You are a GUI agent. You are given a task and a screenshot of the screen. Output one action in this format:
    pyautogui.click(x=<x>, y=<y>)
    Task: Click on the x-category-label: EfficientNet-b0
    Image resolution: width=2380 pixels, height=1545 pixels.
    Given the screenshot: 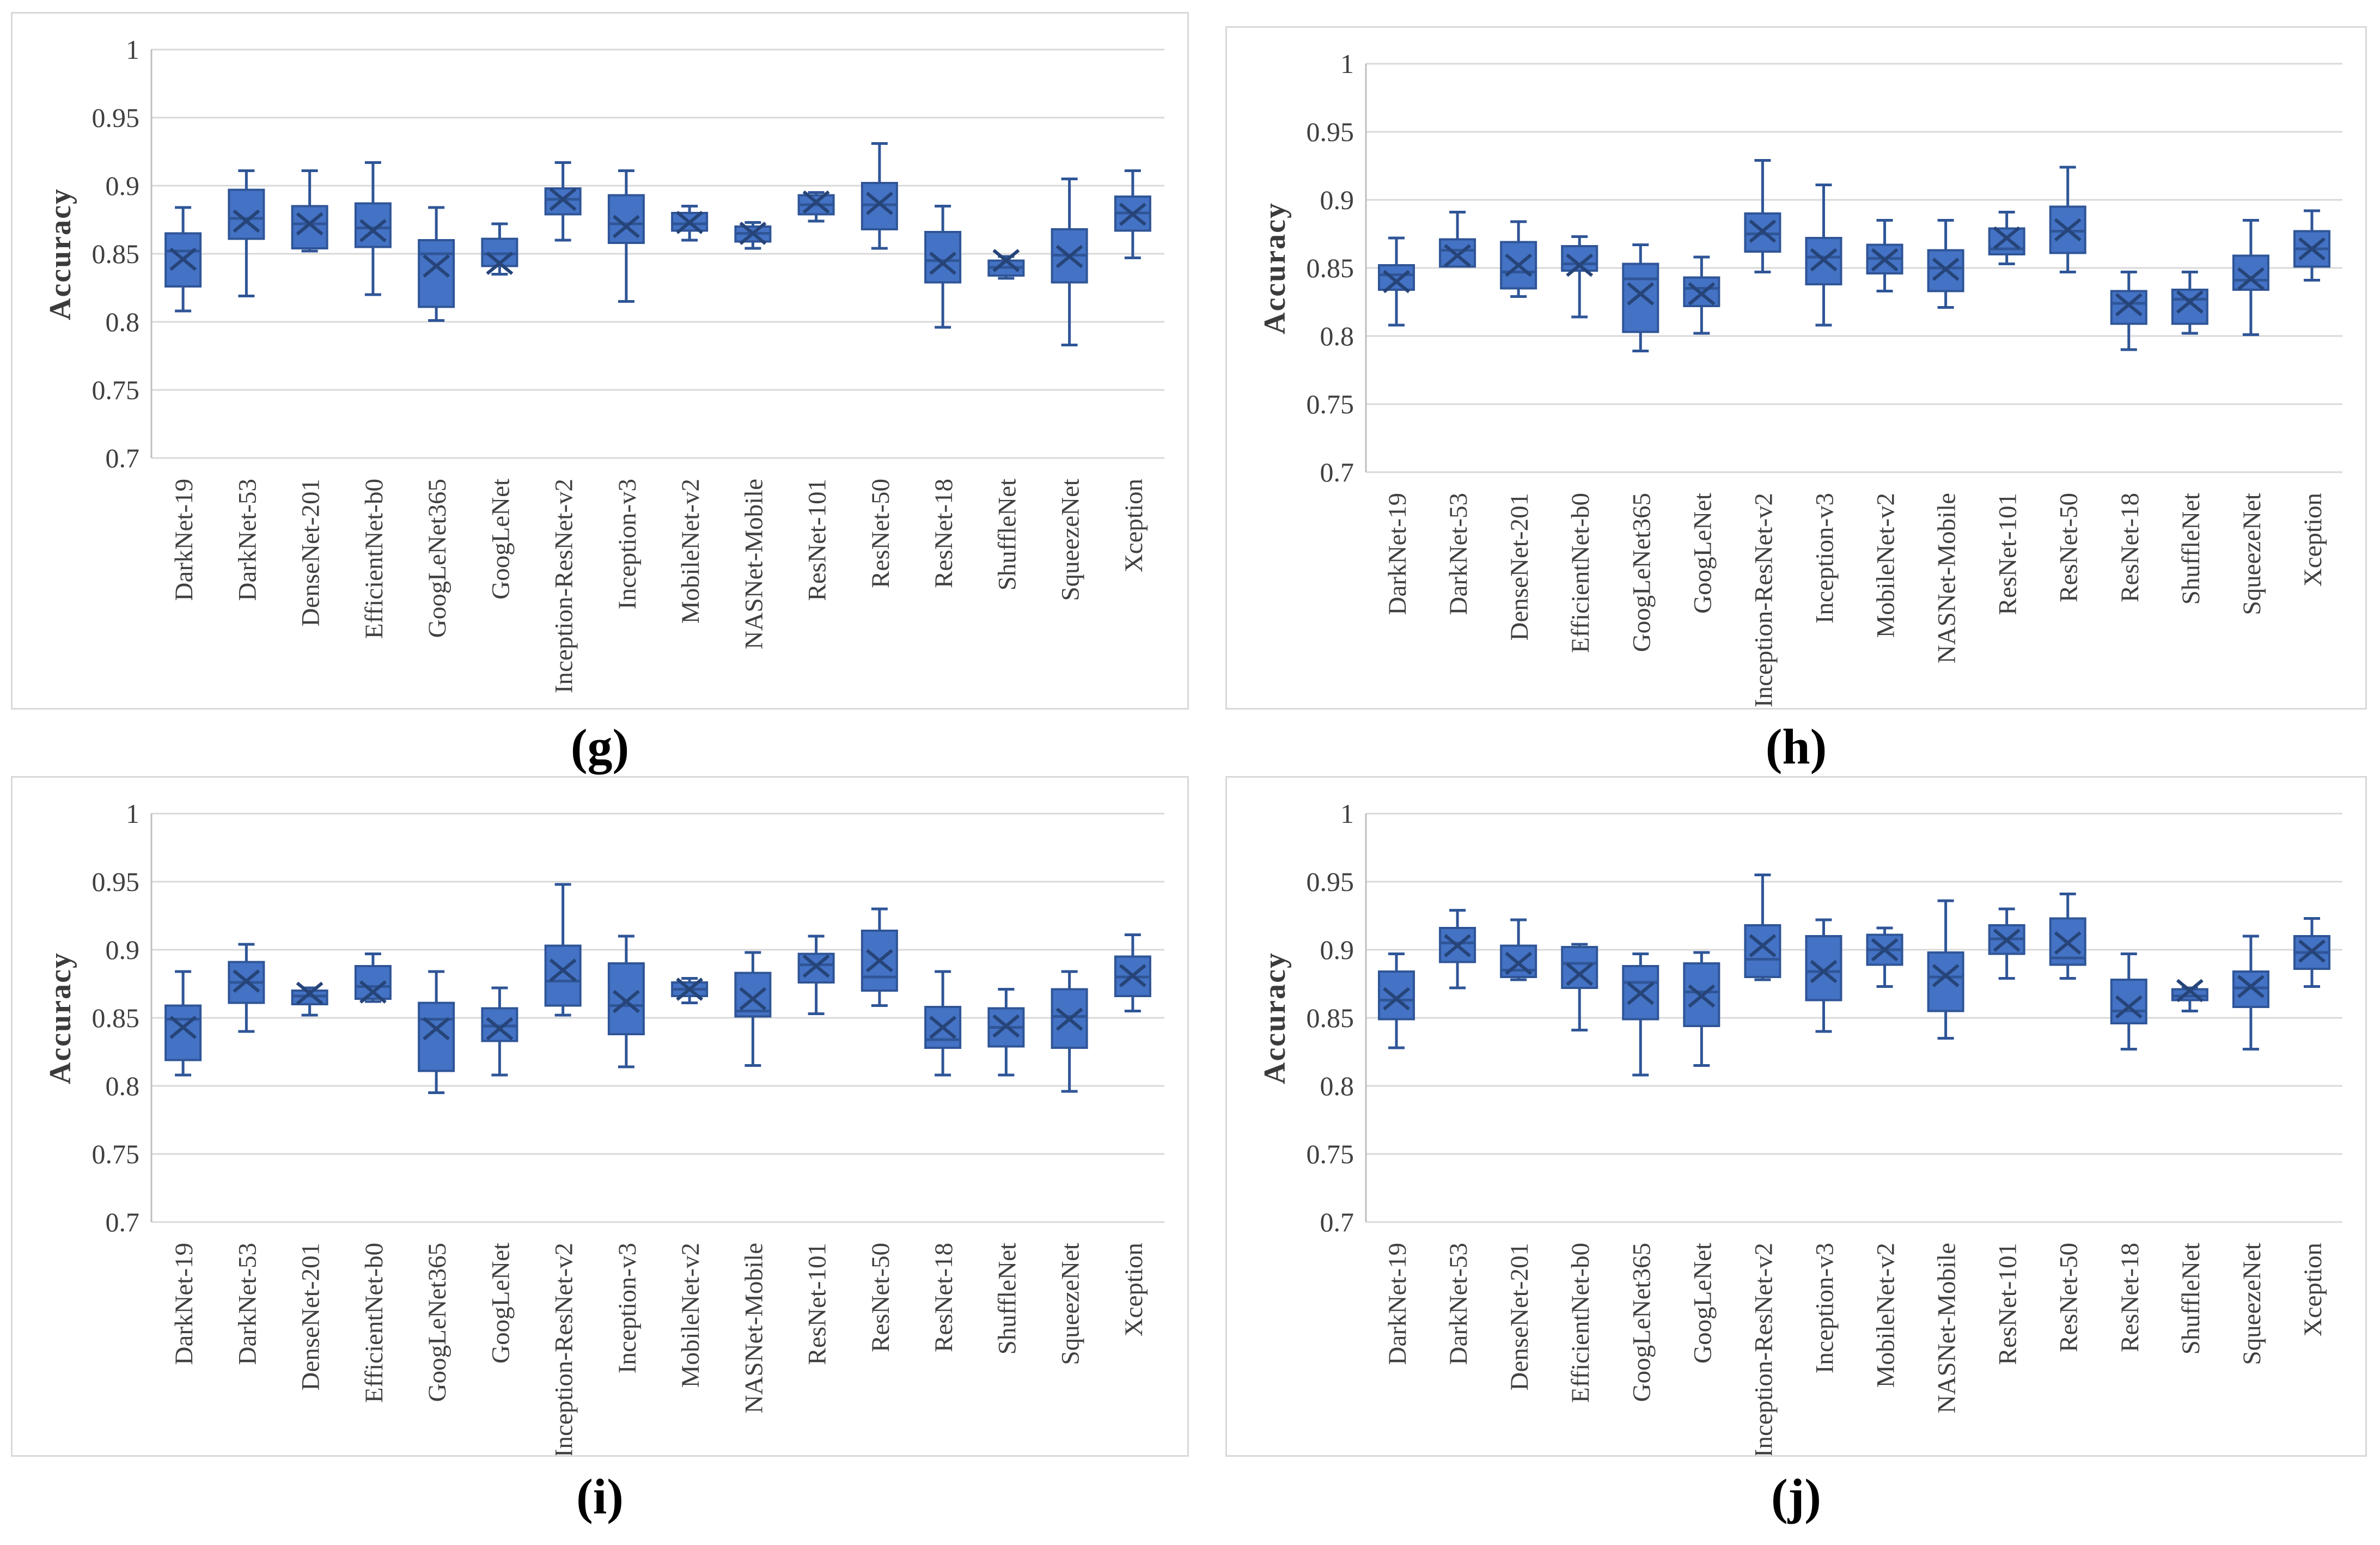 What is the action you would take?
    pyautogui.click(x=1581, y=1323)
    